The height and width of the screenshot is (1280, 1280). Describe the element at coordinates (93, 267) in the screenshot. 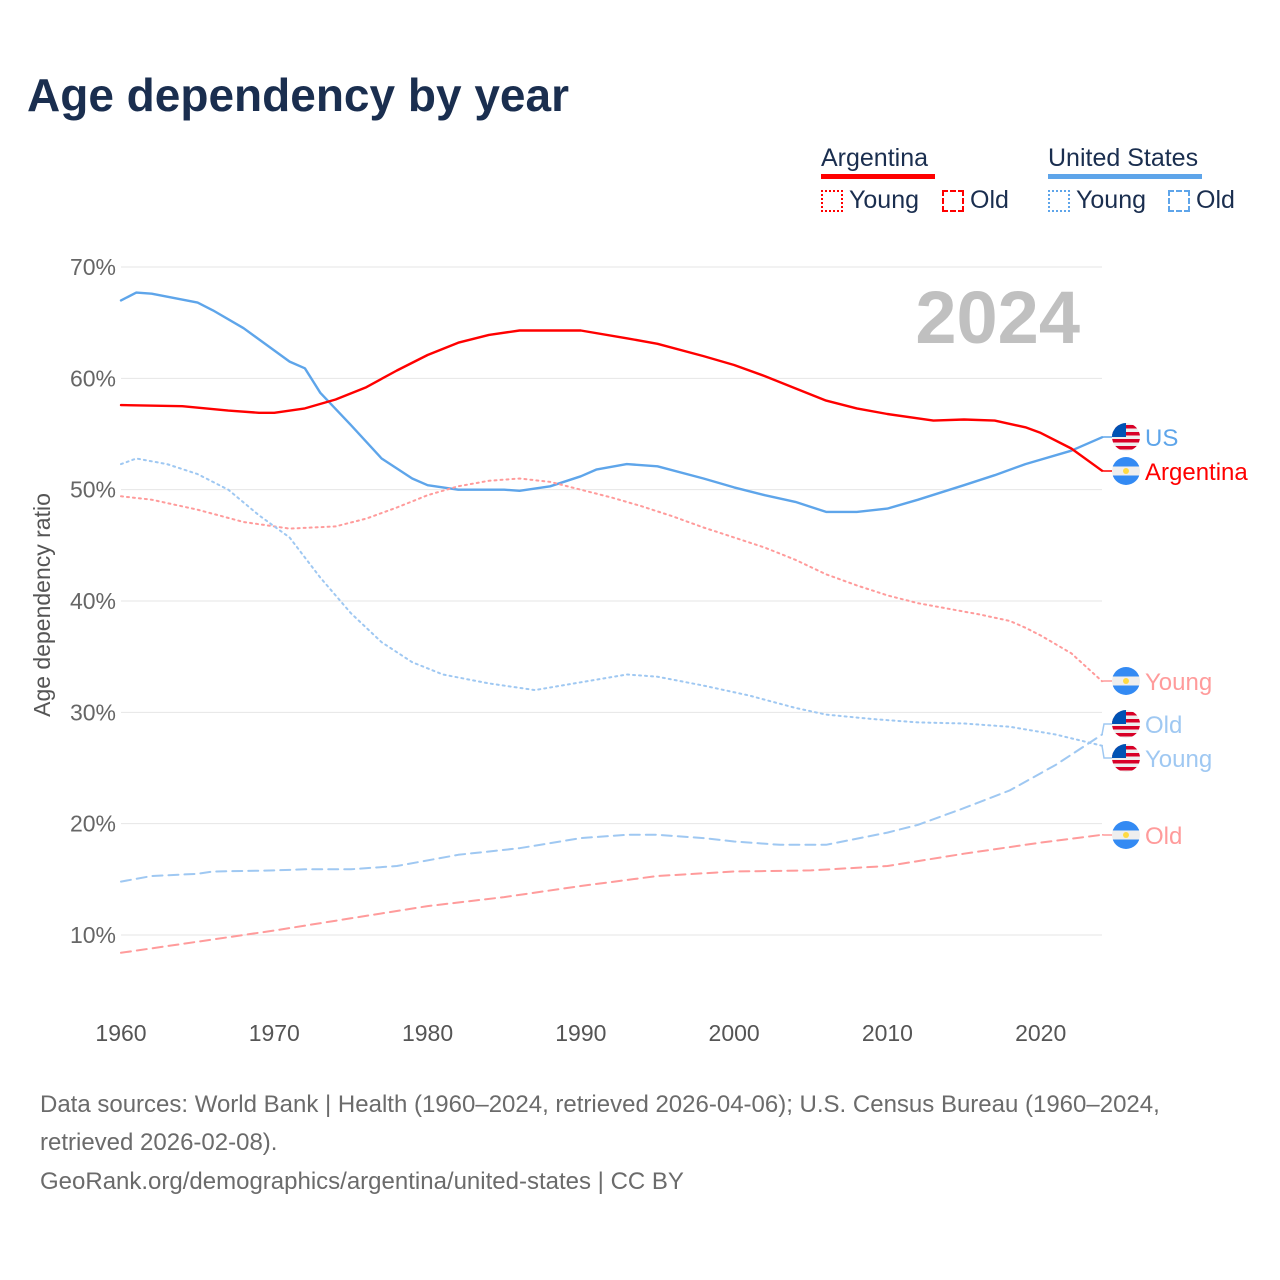

I see `y-tick-label: 70%` at that location.